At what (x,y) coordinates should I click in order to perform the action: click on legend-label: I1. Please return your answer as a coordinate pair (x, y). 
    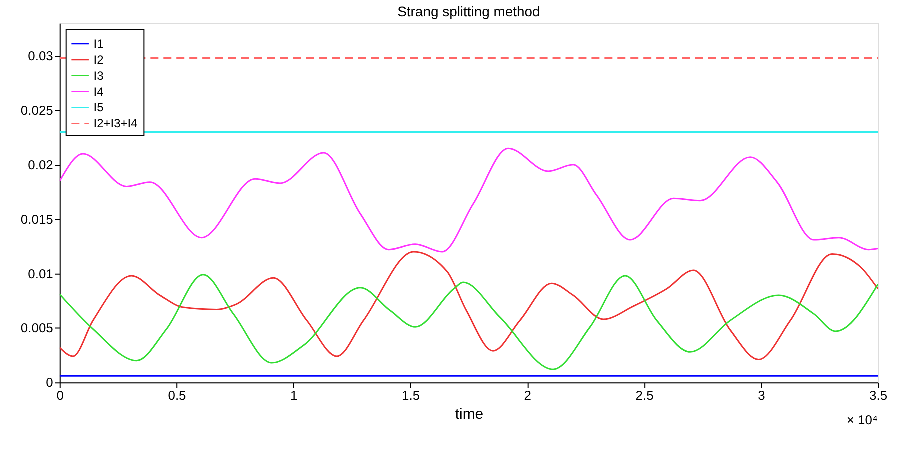
    Looking at the image, I should click on (99, 43).